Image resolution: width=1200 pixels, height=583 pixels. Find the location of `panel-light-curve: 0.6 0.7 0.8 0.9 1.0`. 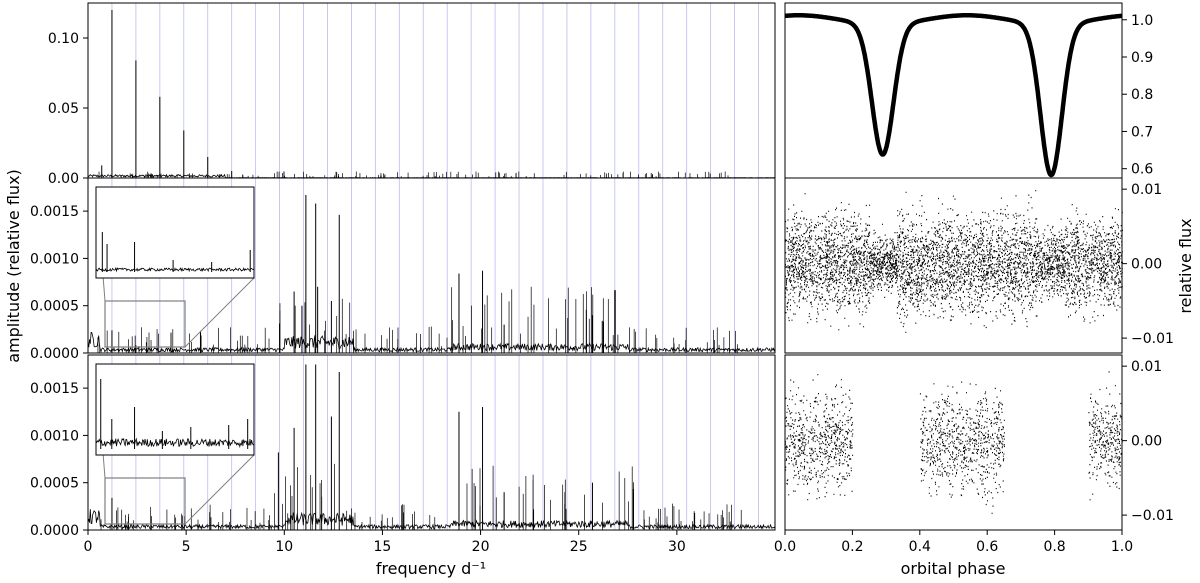

panel-light-curve: 0.6 0.7 0.8 0.9 1.0 is located at coordinates (968, 90).